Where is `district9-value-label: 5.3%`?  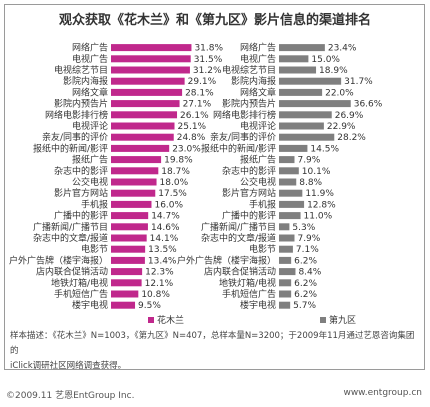 district9-value-label: 5.3% is located at coordinates (303, 228).